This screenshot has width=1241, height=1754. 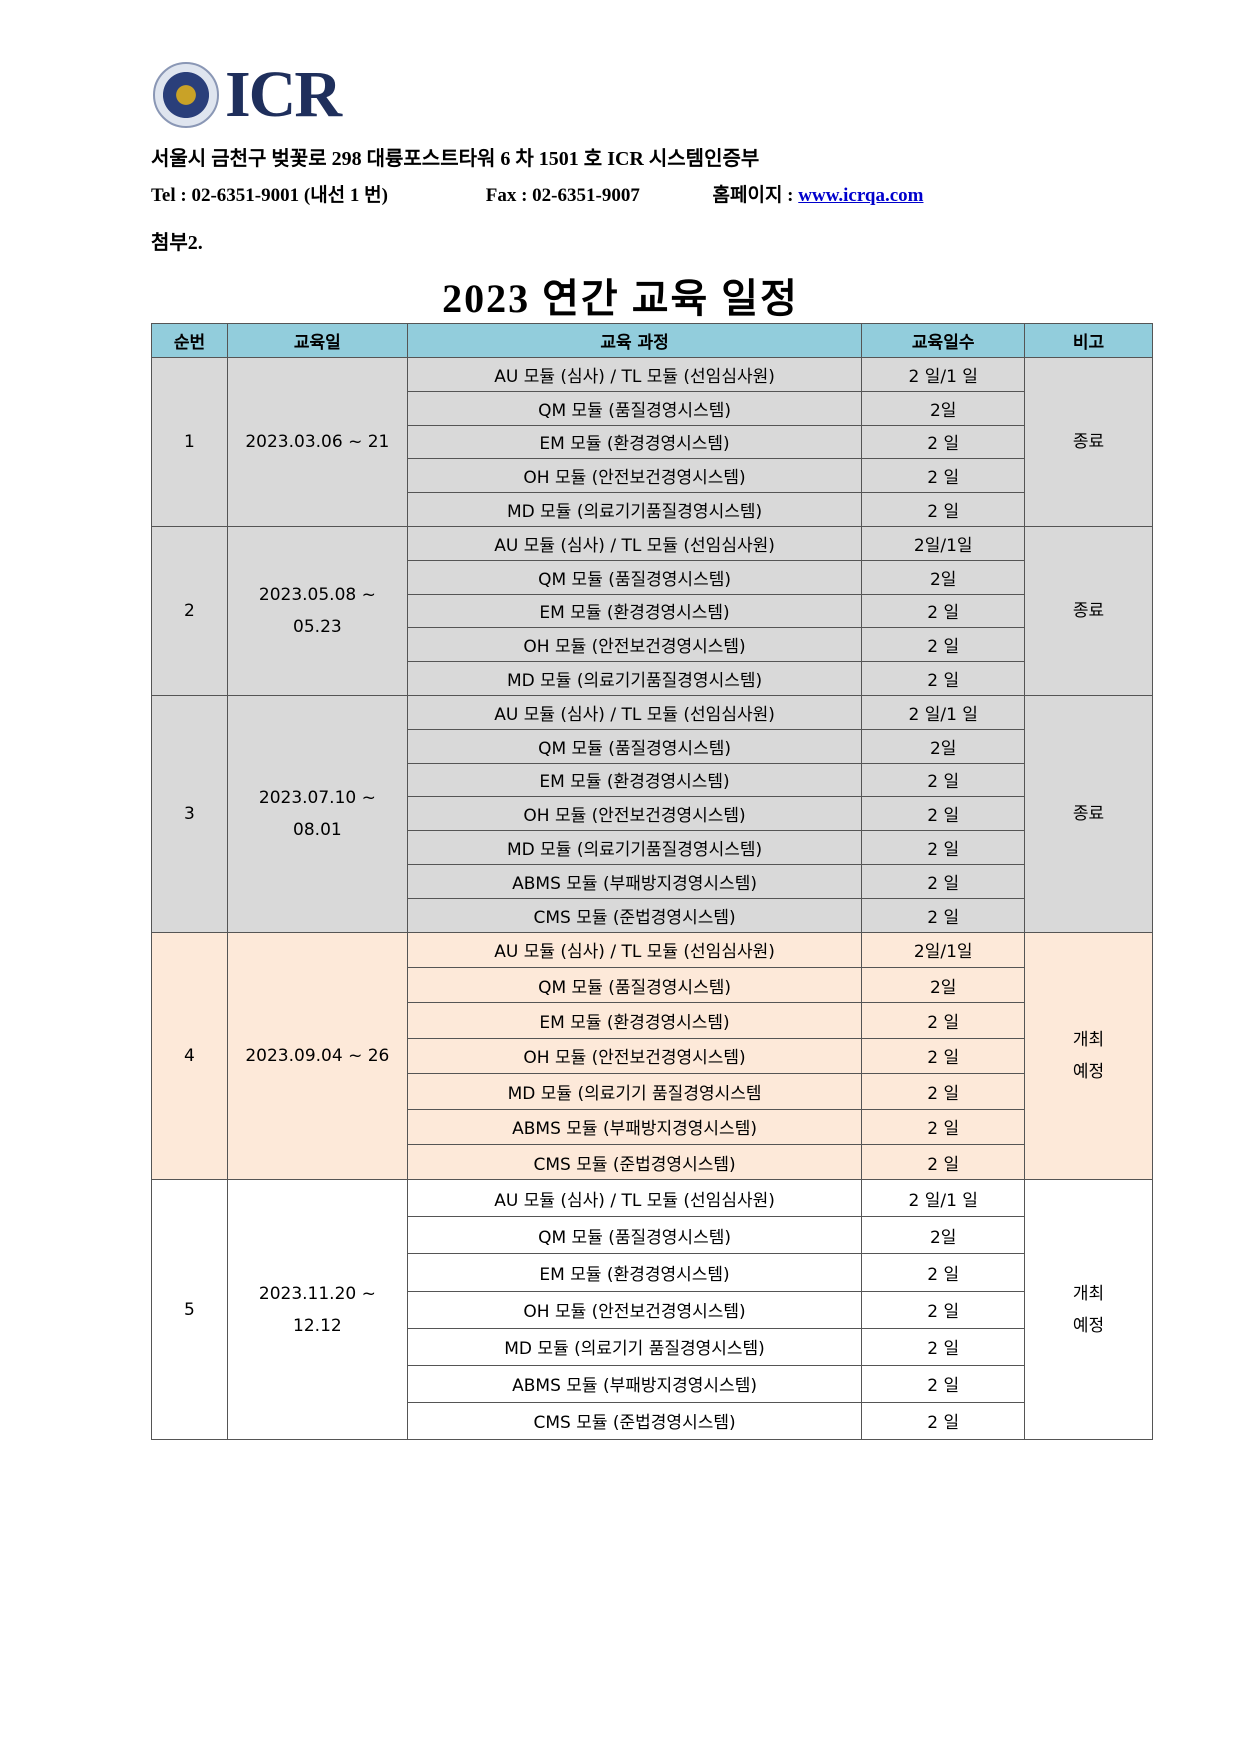 What do you see at coordinates (317, 626) in the screenshot?
I see `date-line: 05.23` at bounding box center [317, 626].